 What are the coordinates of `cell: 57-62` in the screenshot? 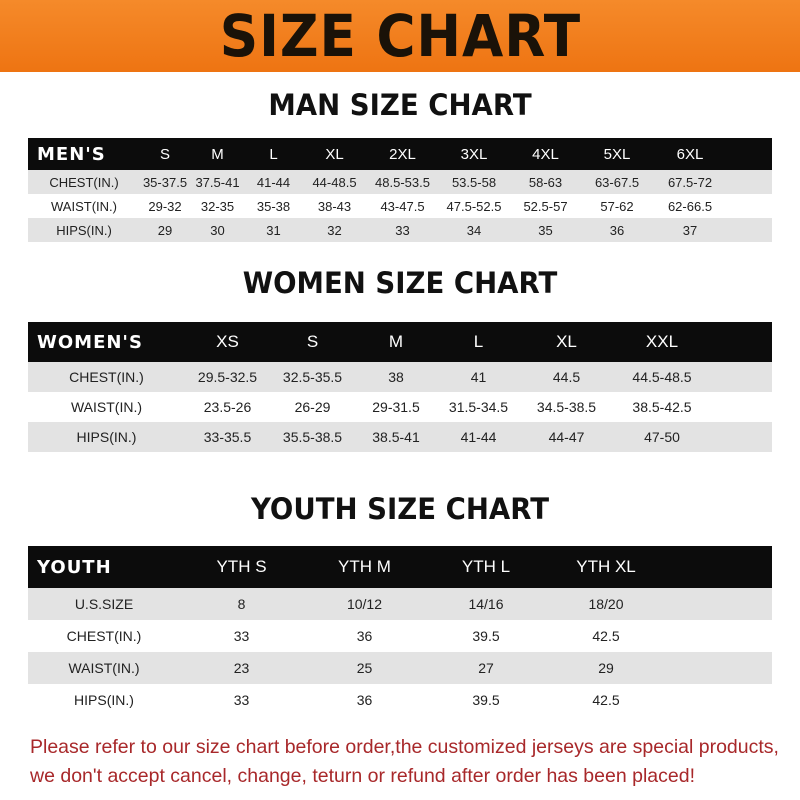 It's located at (617, 206).